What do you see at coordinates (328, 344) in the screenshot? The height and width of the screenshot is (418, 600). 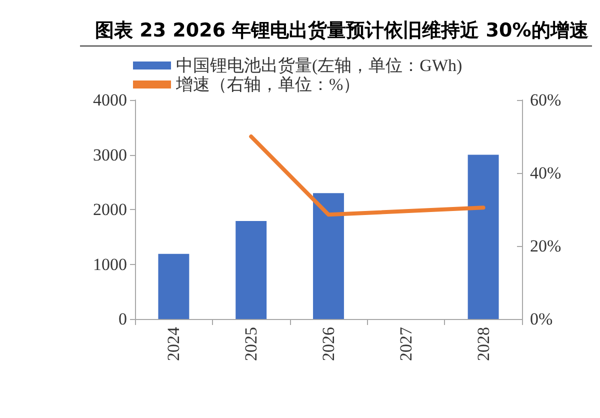 I see `x-tick-label: 2026` at bounding box center [328, 344].